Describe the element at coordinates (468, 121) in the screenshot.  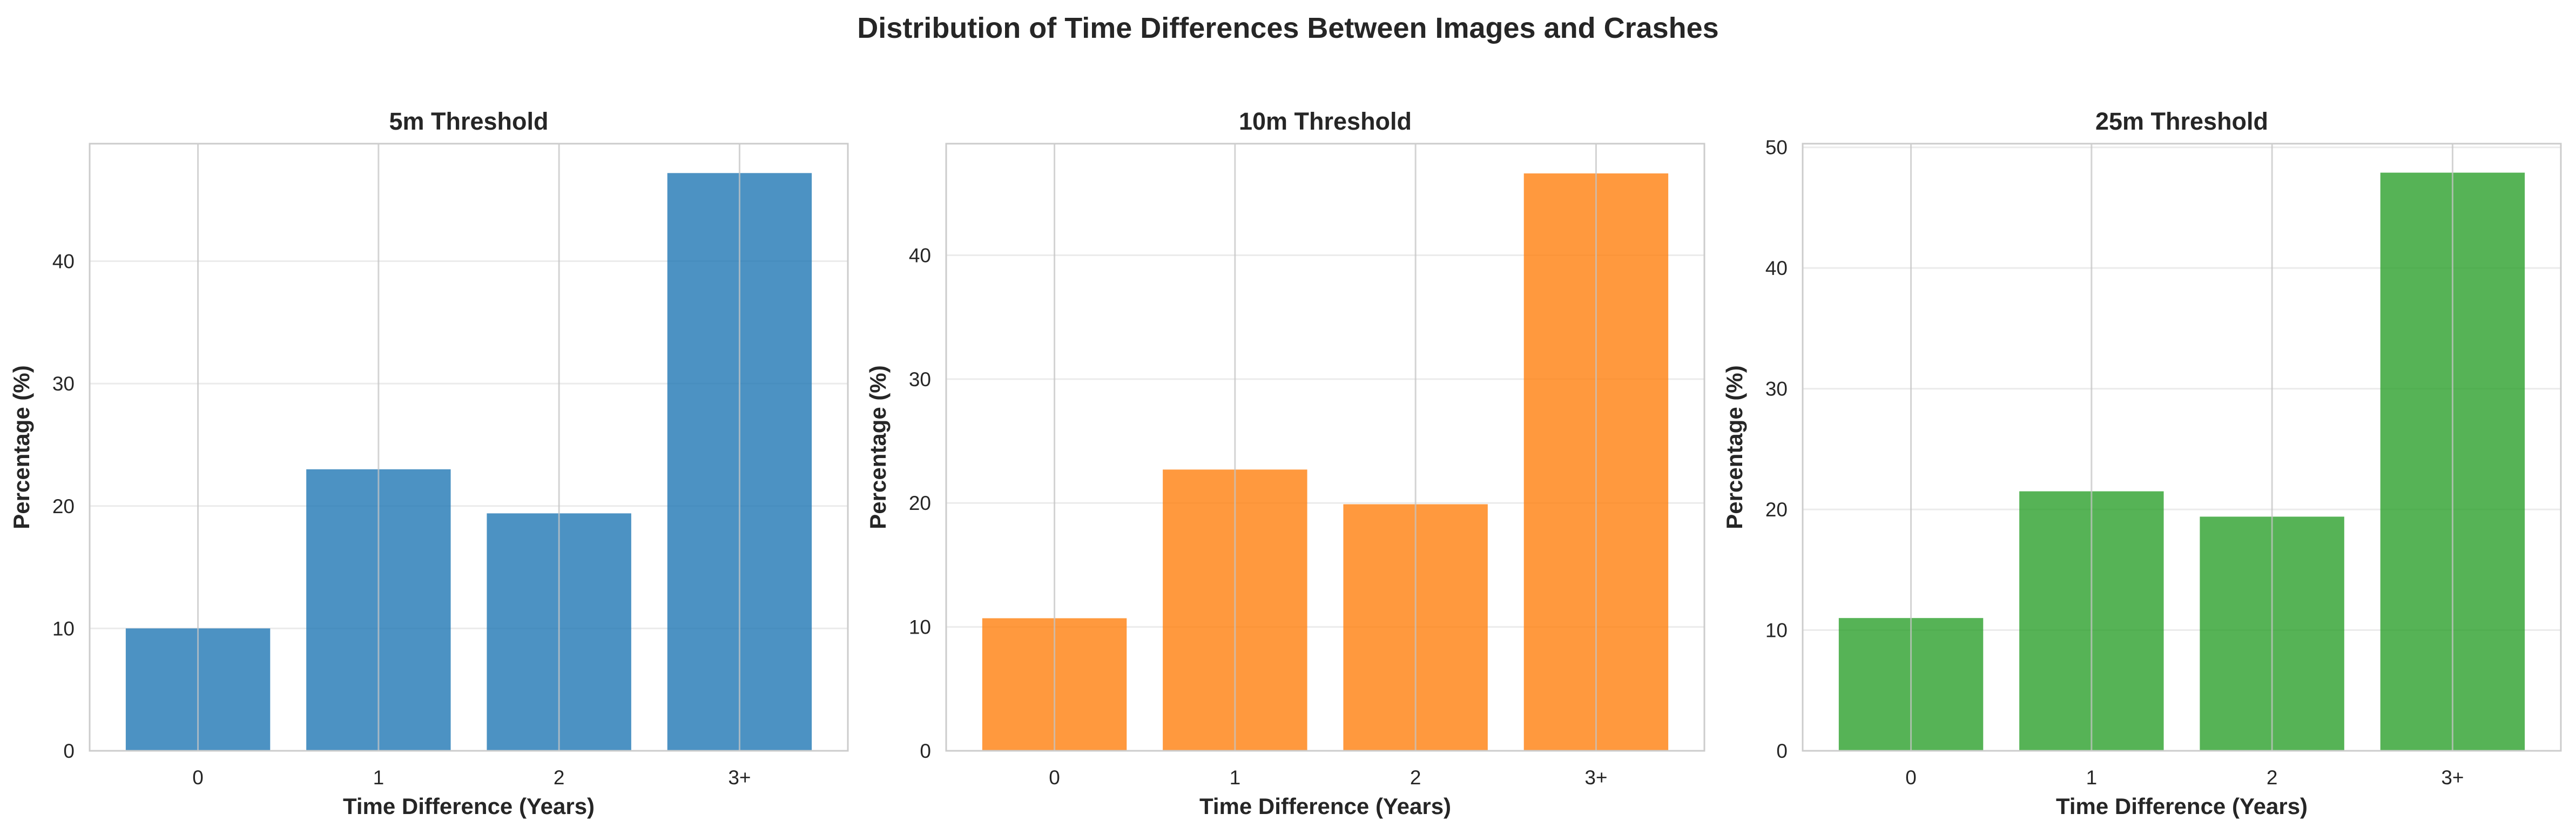
I see `subplot-title: 5m Threshold` at that location.